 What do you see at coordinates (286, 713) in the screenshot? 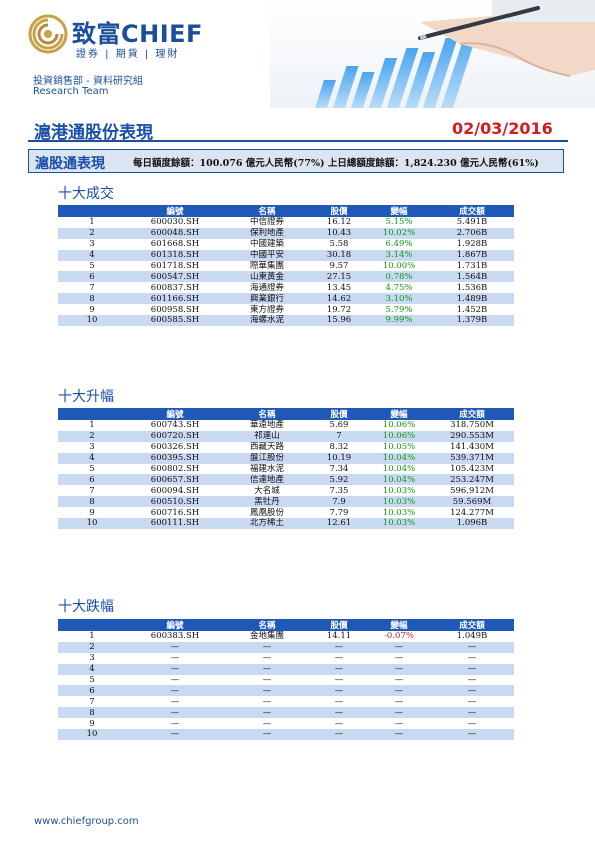
I see `table-row: 8— — — — —` at bounding box center [286, 713].